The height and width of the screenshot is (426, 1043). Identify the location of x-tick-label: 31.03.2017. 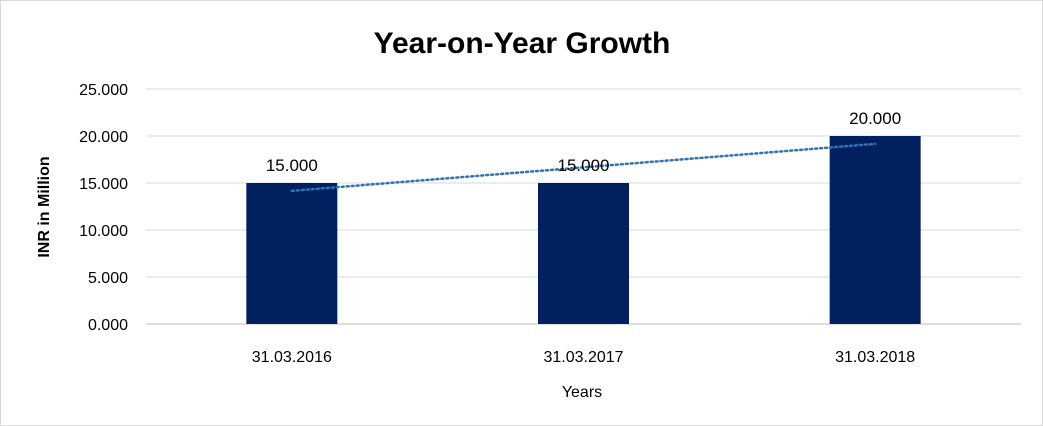
(583, 357).